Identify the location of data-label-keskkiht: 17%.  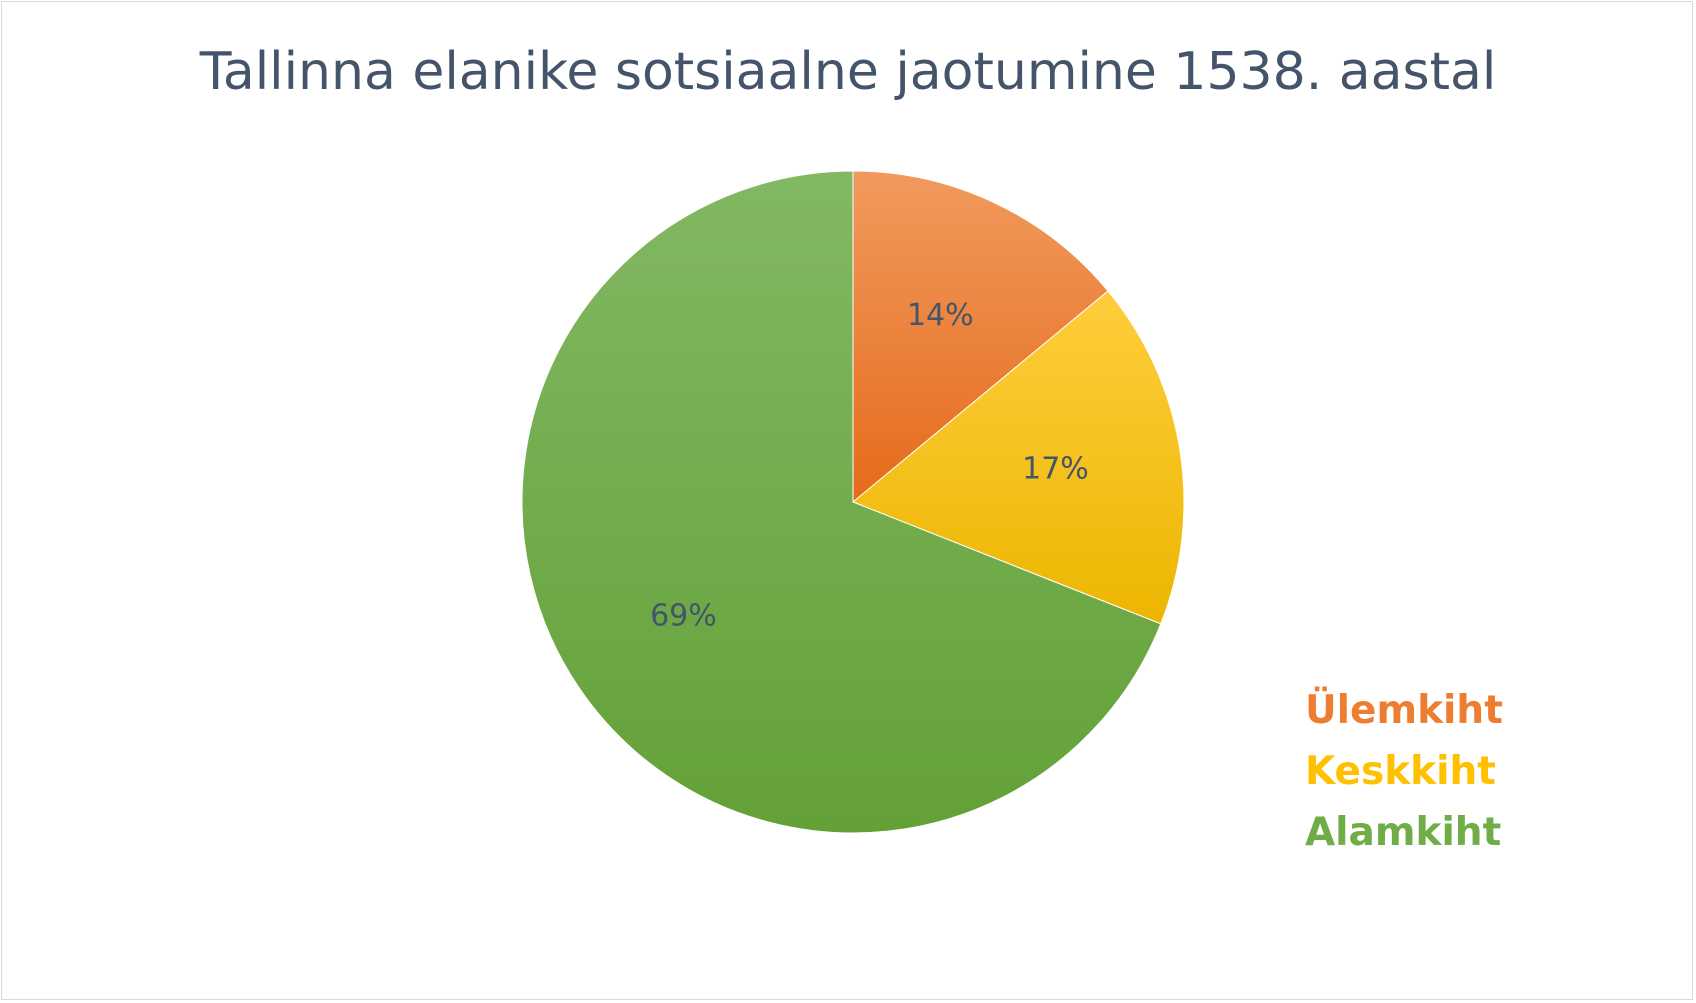
(1055, 468).